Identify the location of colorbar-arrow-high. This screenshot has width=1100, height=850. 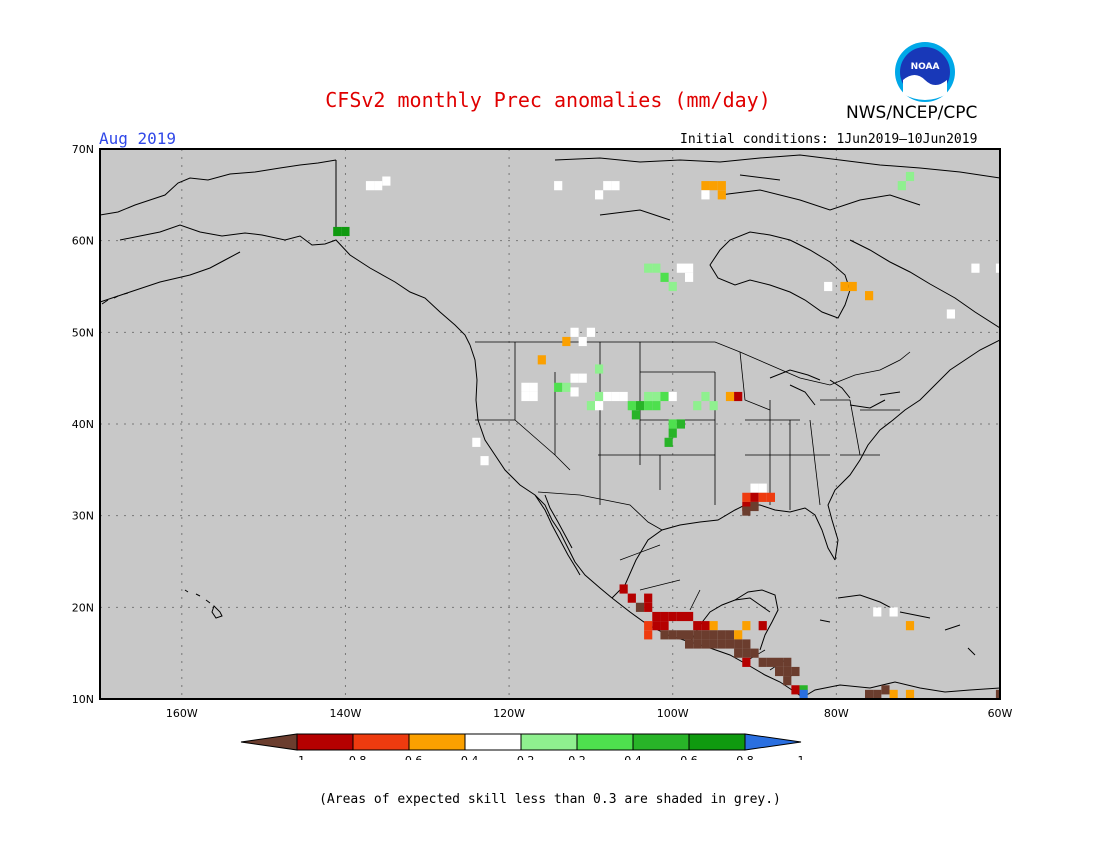
(773, 742).